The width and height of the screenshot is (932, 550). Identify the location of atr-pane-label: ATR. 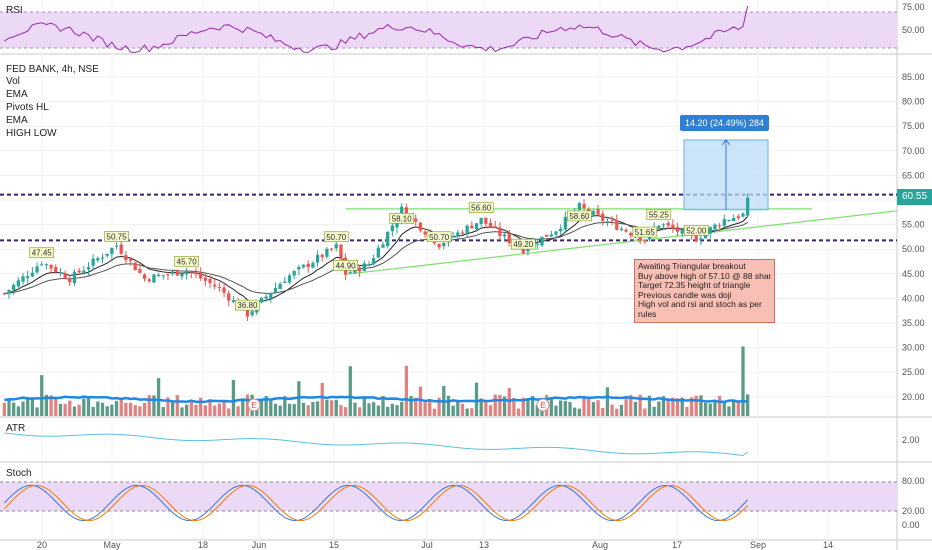
(16, 428).